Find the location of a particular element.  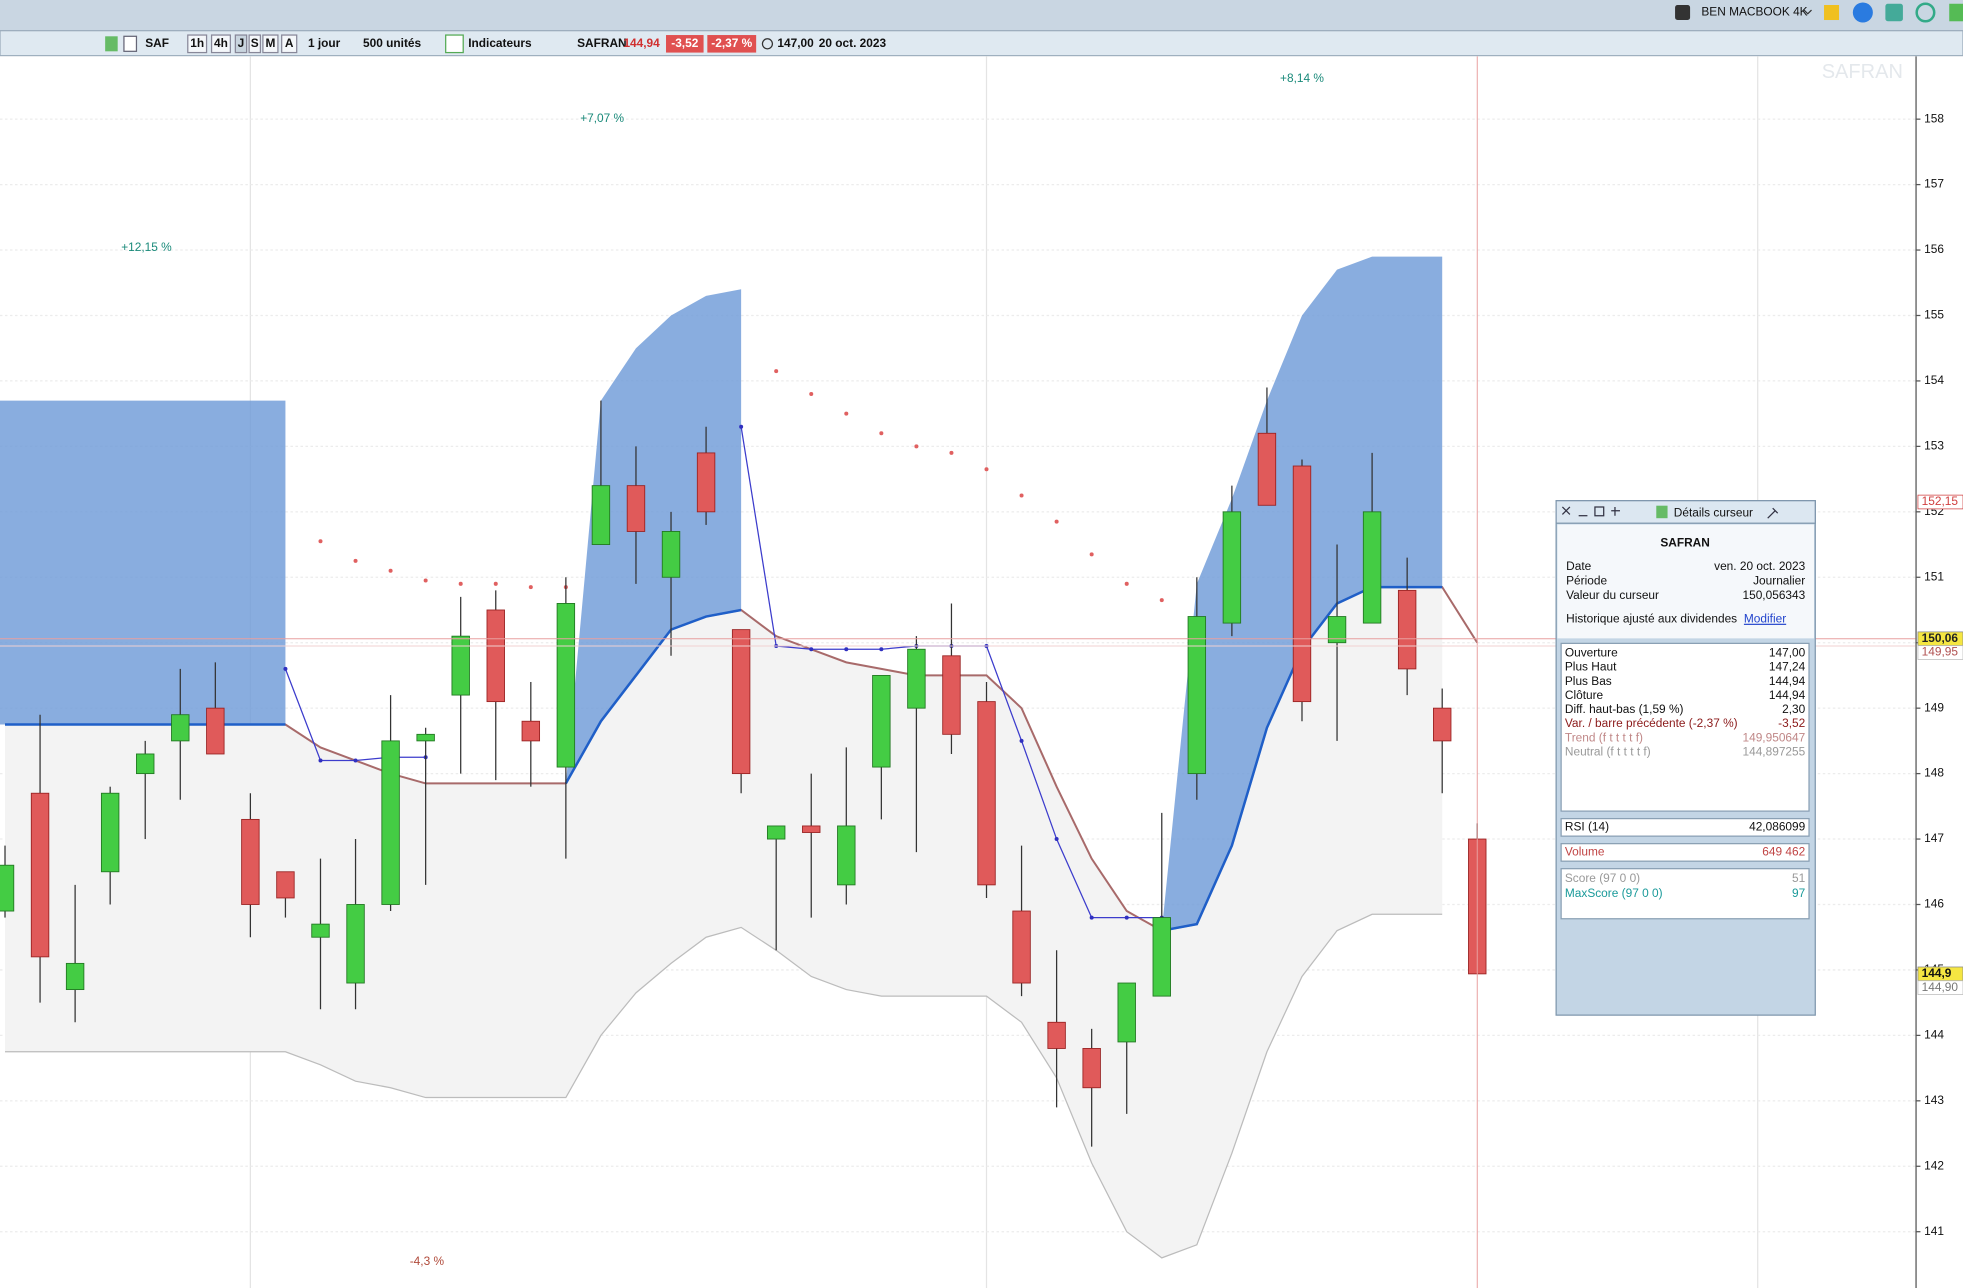

flag-icon is located at coordinates (1832, 13).